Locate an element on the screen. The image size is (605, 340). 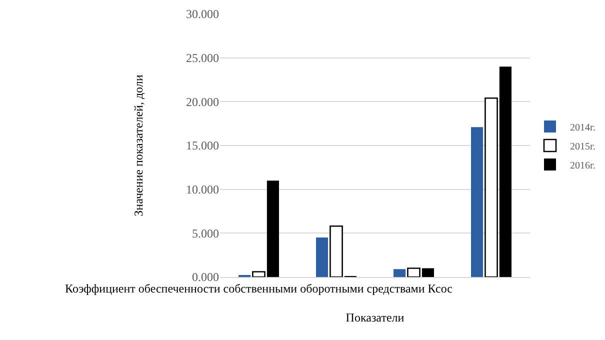
legend-label: 2014г. is located at coordinates (583, 128).